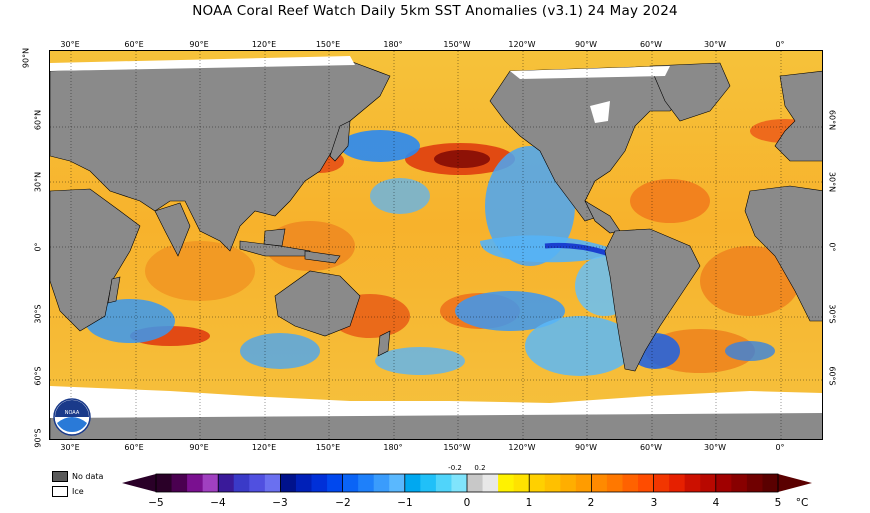  Describe the element at coordinates (455, 468) in the screenshot. I see `colorbar-small-tick-label: -0.2` at that location.